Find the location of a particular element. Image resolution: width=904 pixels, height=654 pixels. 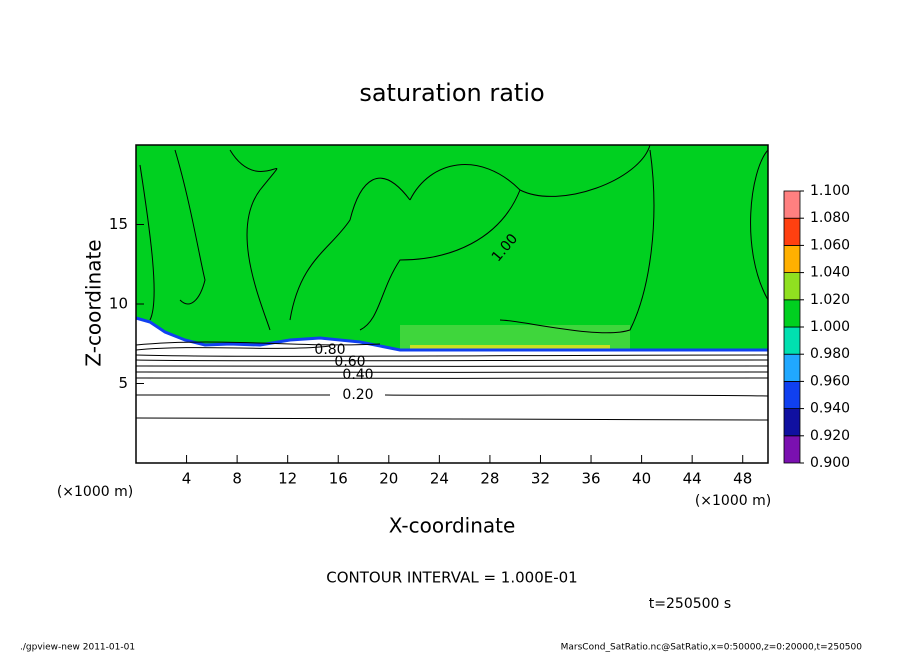

contour-interval: CONTOUR INTERVAL = 1.000E-01 is located at coordinates (451, 578).